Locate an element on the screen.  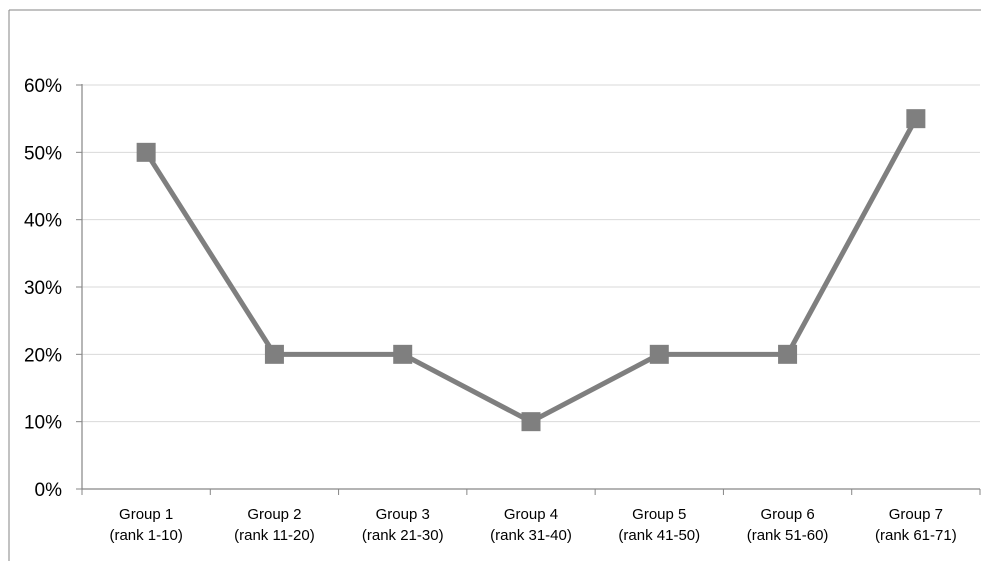
x-tick-label: Group 1 (rank 1-10) is located at coordinates (145, 525).